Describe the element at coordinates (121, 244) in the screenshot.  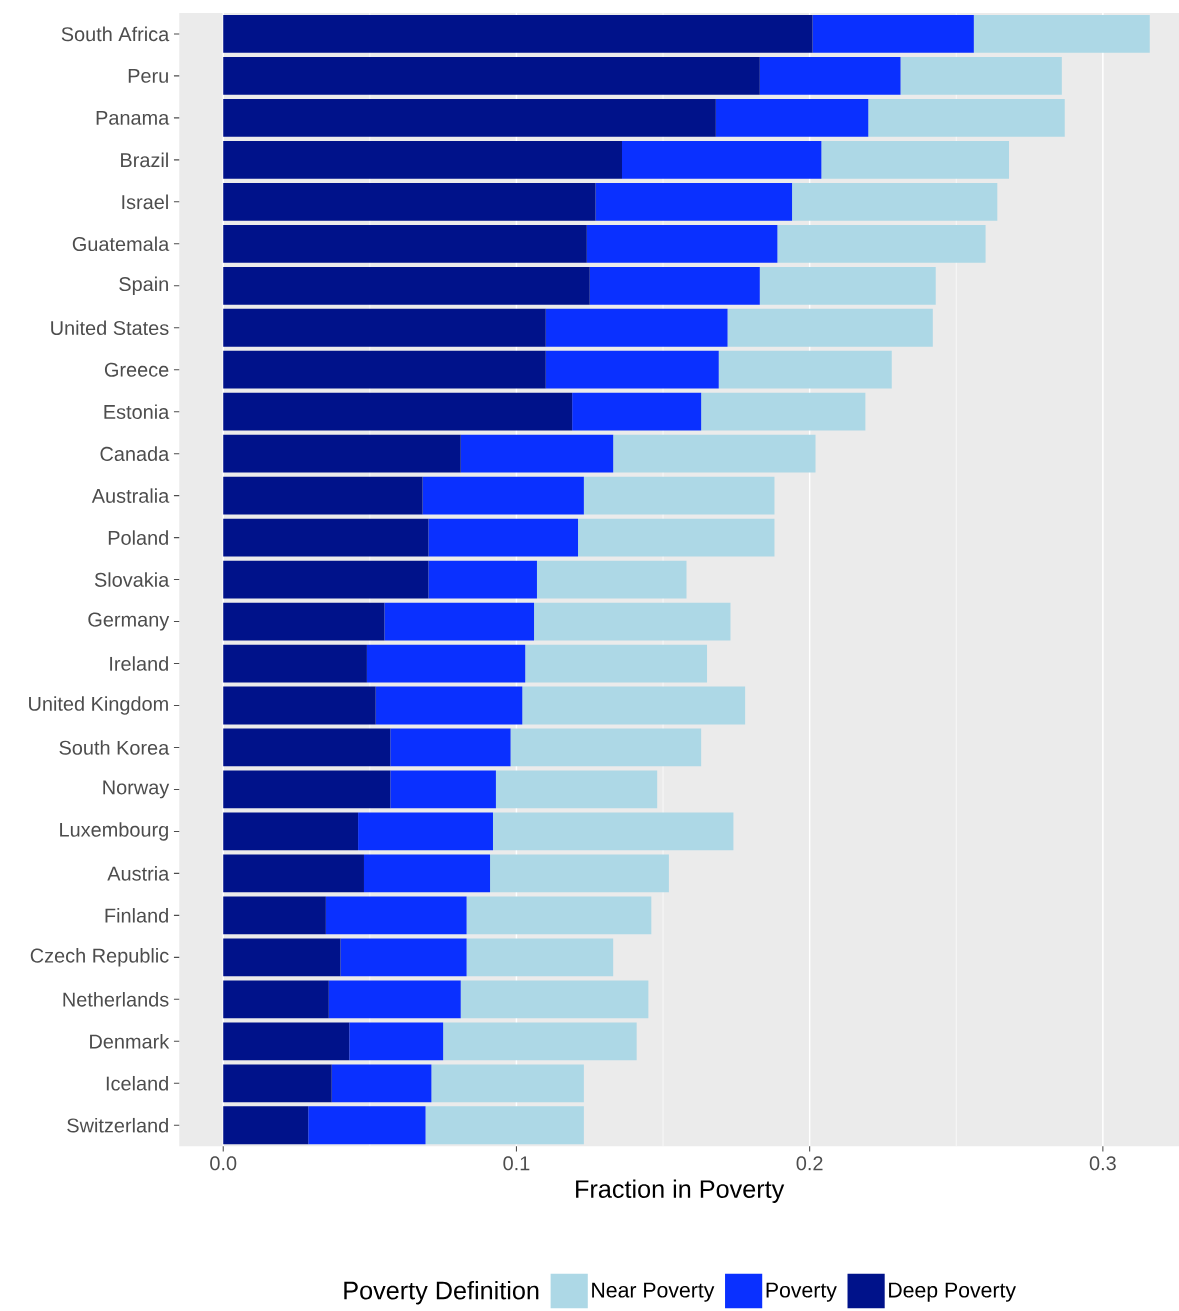
I see `y-tick-label: Guatemala` at that location.